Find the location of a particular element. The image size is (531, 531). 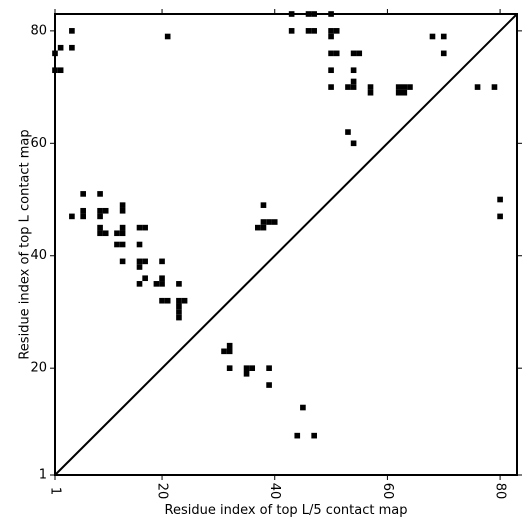

x-tick-label: 1 is located at coordinates (55, 491).